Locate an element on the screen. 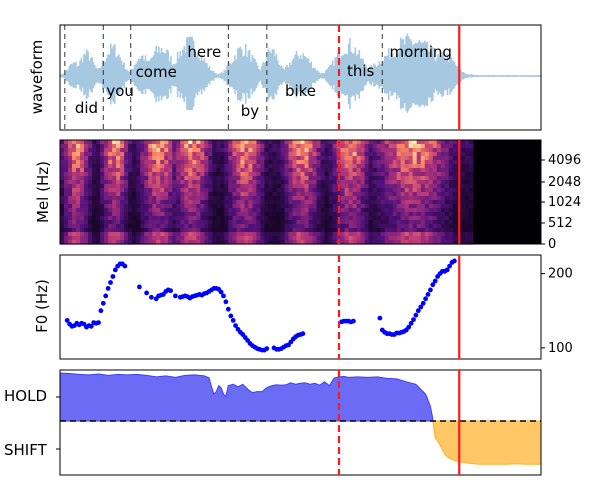  word-label-by: by is located at coordinates (250, 111).